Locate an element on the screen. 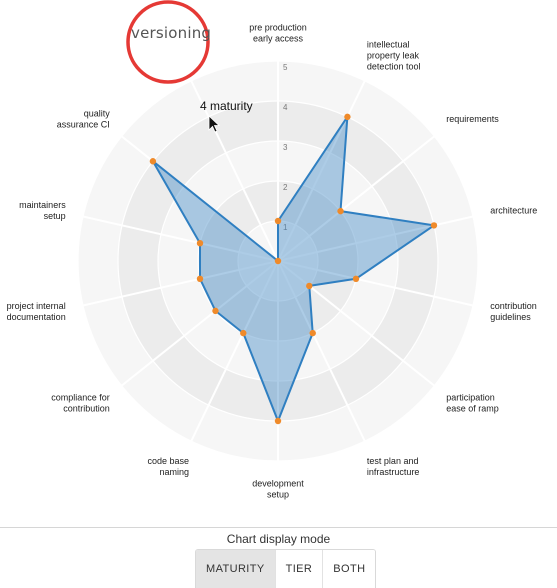 Image resolution: width=557 pixels, height=588 pixels. chart-display-mode-panel: Chart display mode MATURITY TIER BOTH is located at coordinates (278, 557).